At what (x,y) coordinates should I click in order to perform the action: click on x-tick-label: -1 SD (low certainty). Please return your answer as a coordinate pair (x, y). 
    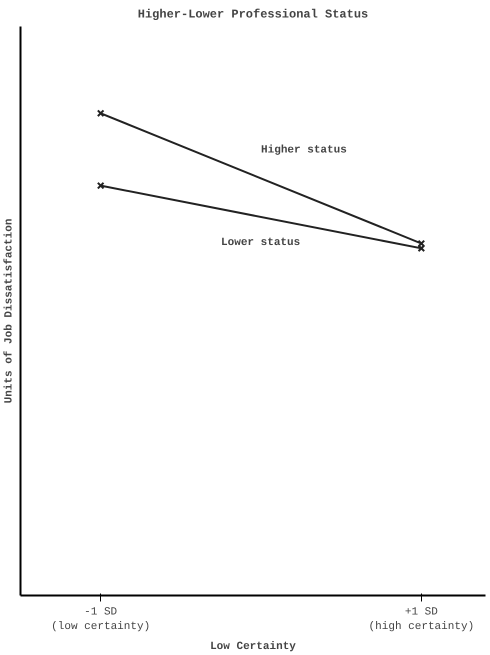
    Looking at the image, I should click on (100, 619).